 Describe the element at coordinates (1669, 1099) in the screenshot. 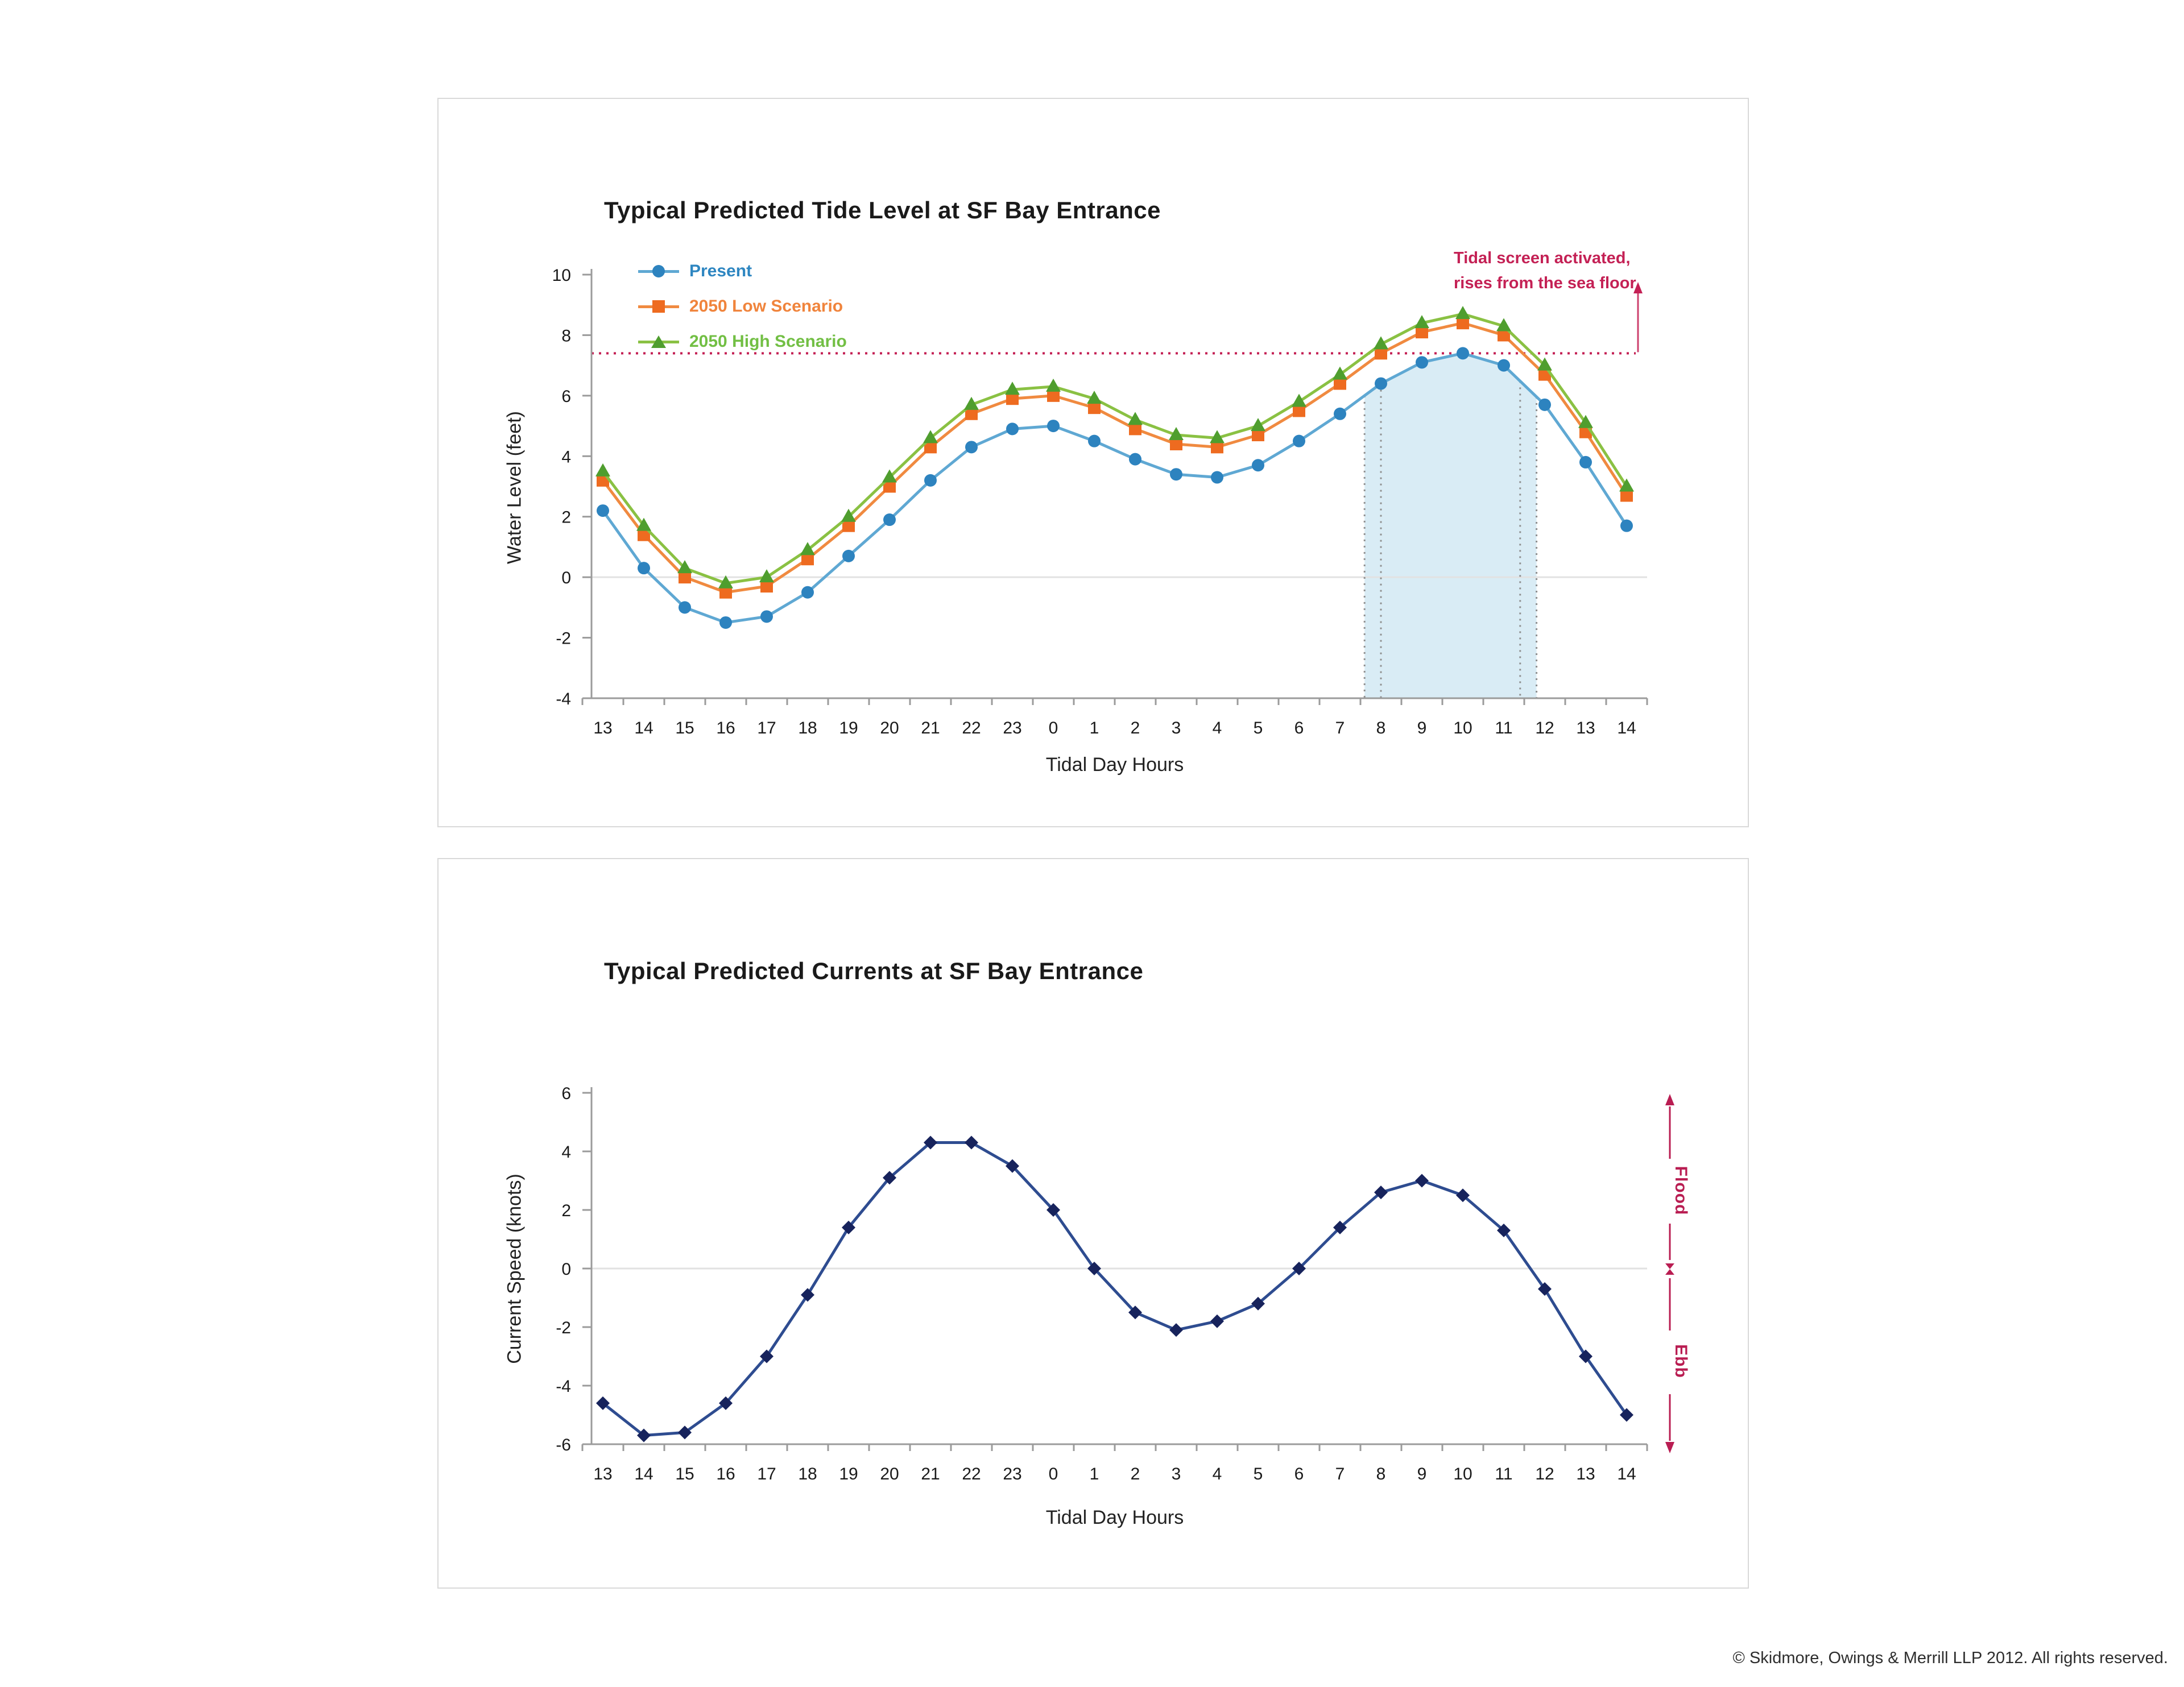

I see `flood-arrow-up-icon` at that location.